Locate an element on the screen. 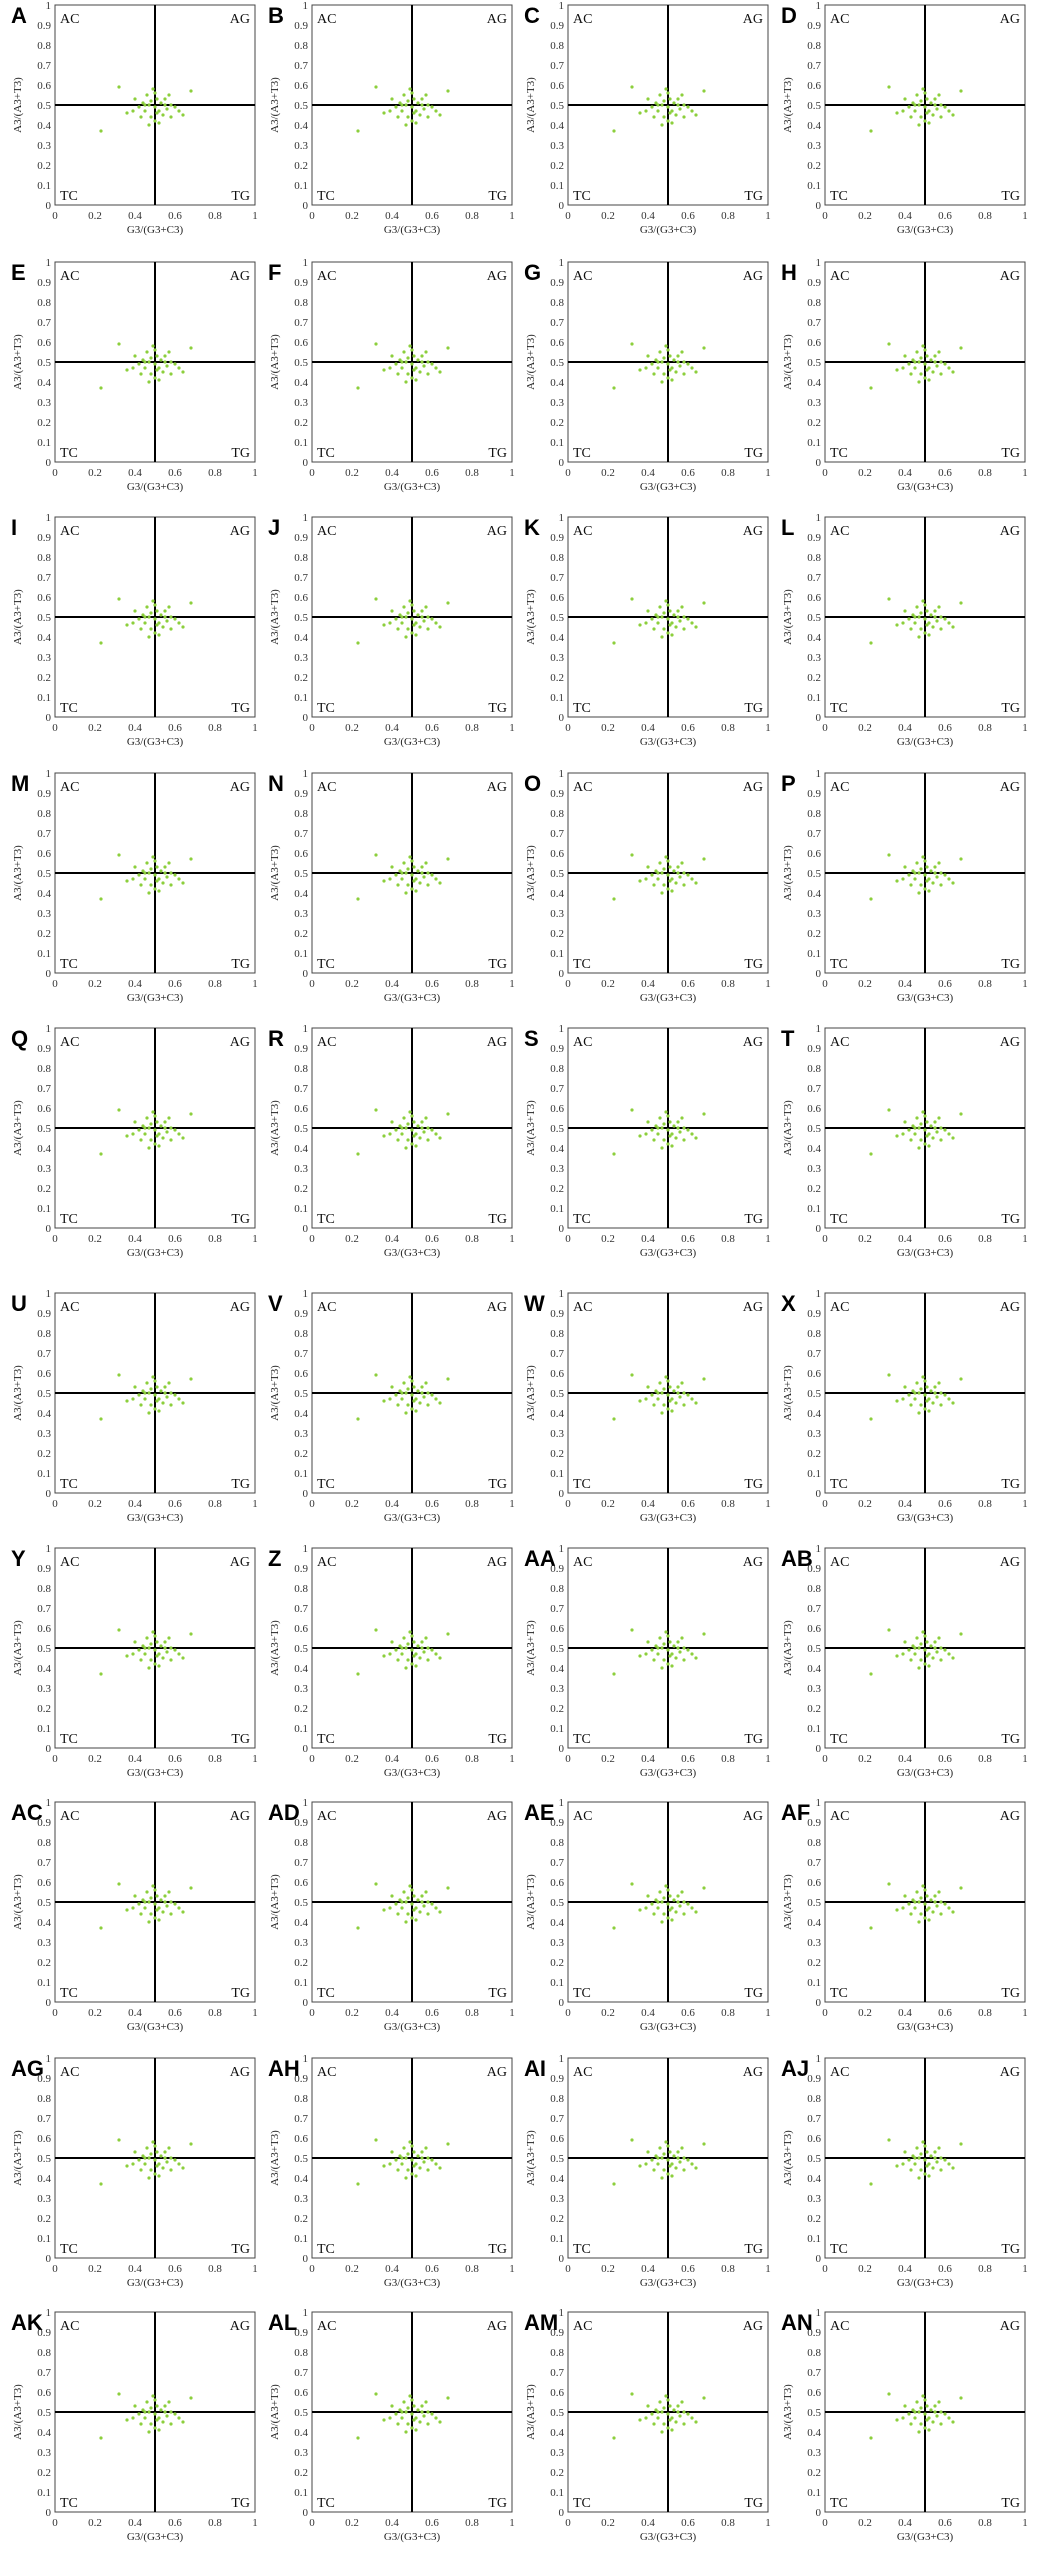 This screenshot has height=2554, width=1051. y-tick-label: 0.9 is located at coordinates (557, 2079).